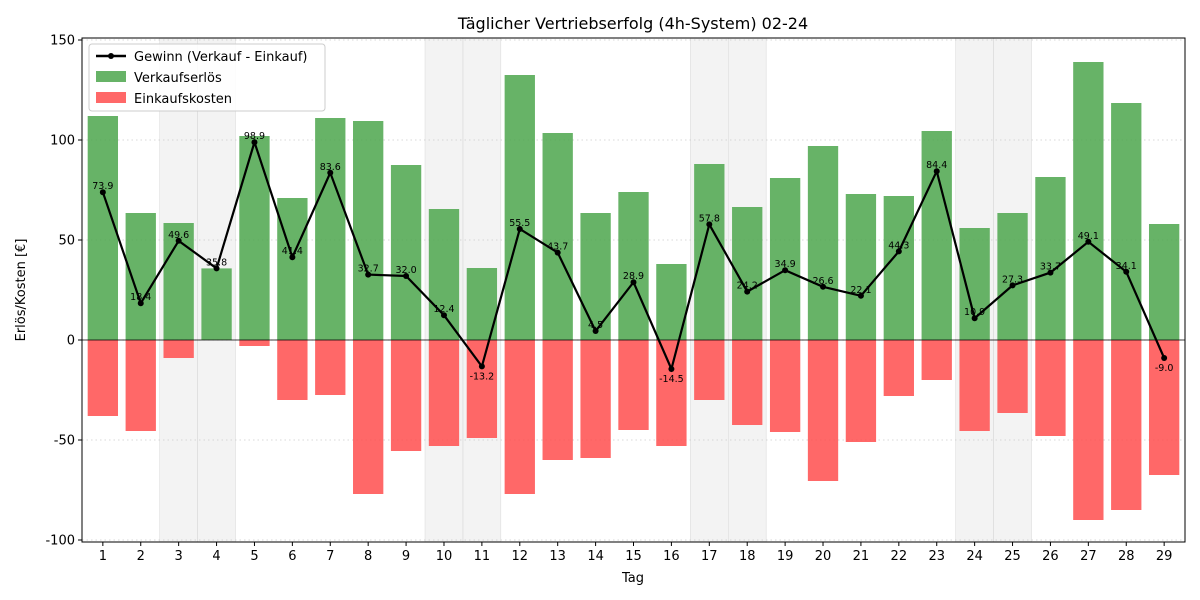  What do you see at coordinates (860, 290) in the screenshot?
I see `data-label: 22.1` at bounding box center [860, 290].